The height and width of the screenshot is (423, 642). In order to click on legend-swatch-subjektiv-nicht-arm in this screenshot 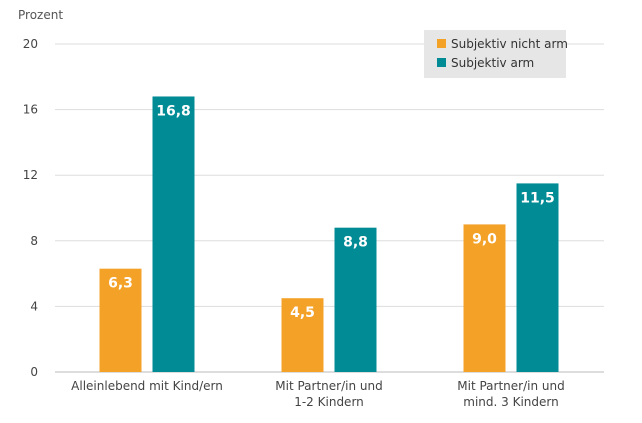, I will do `click(441, 43)`.